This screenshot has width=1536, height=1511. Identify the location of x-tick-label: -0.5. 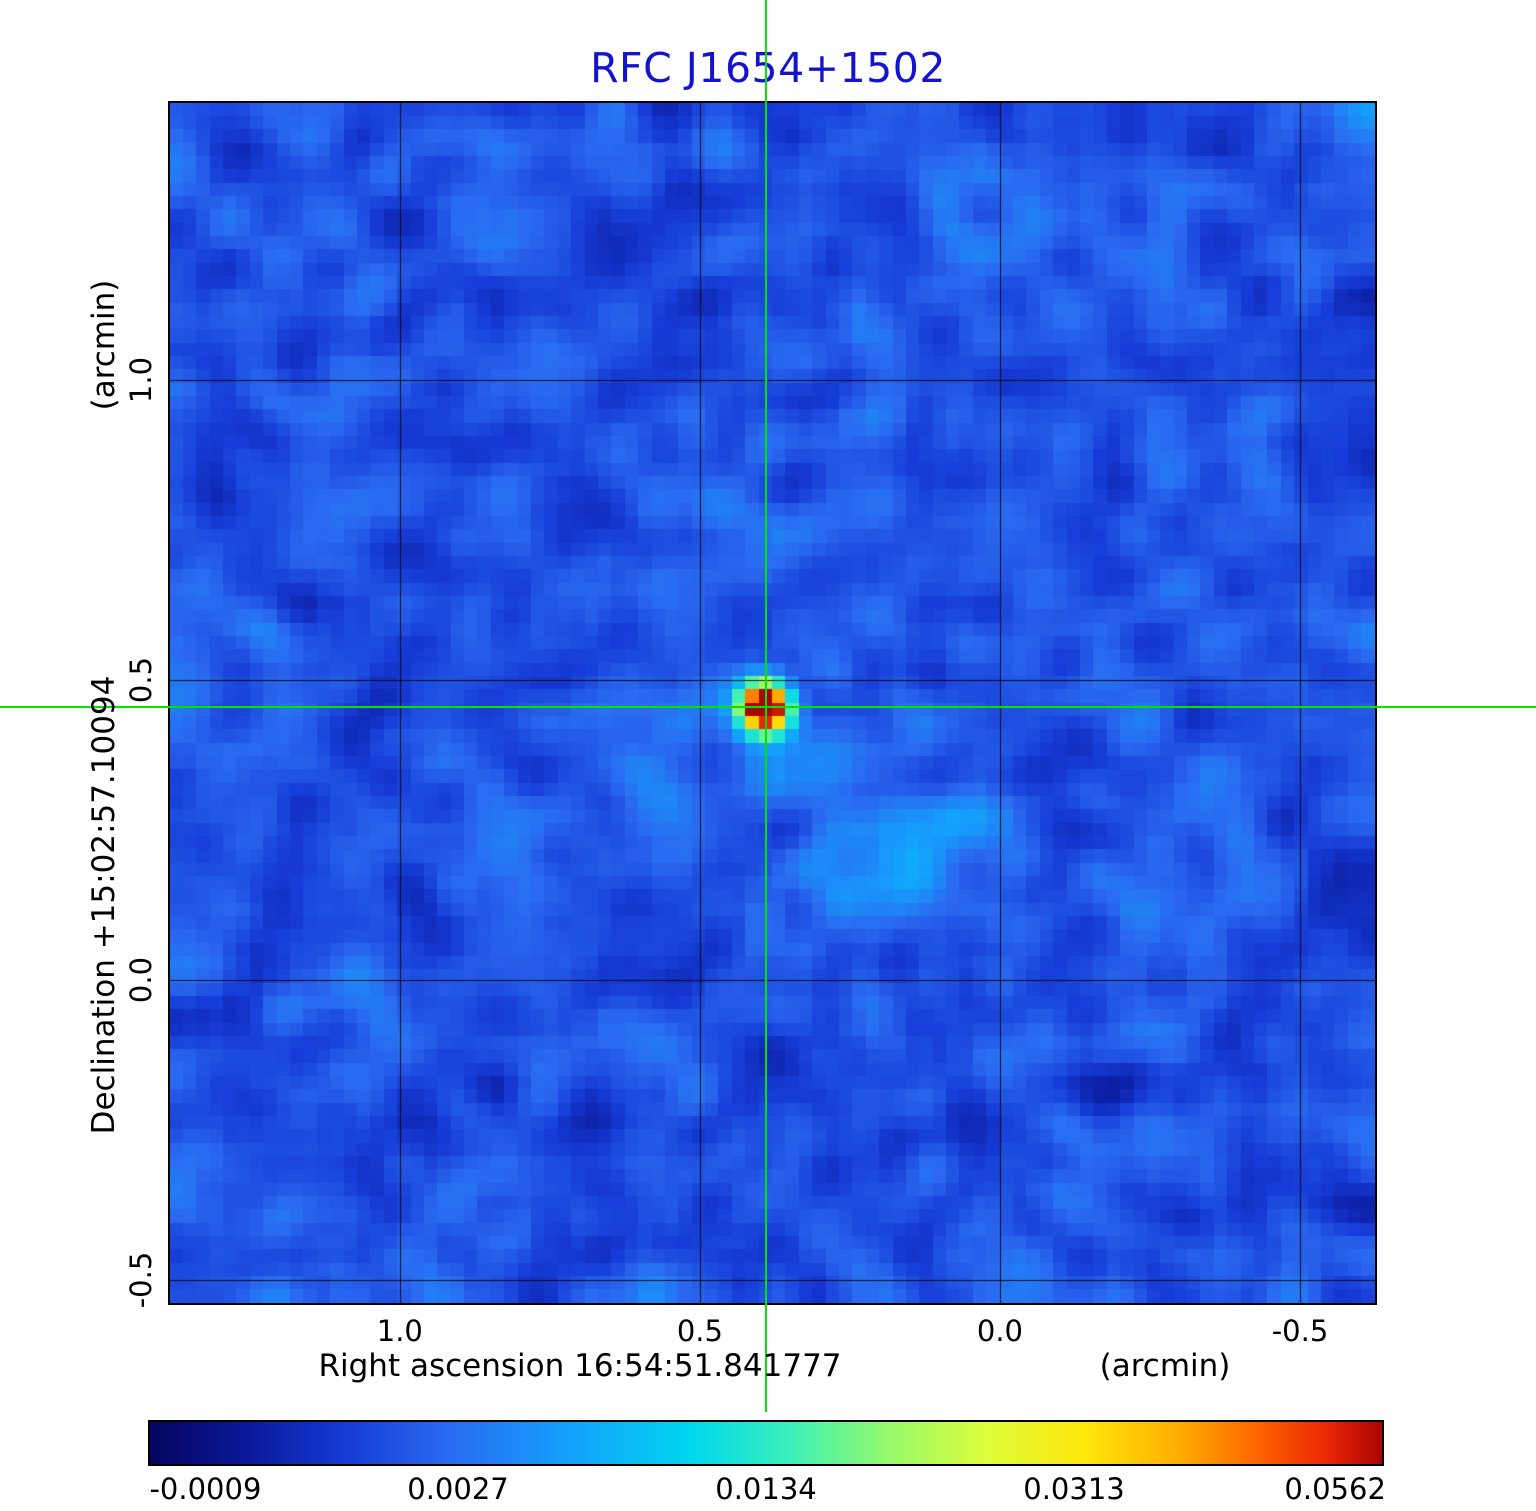
(1300, 1331).